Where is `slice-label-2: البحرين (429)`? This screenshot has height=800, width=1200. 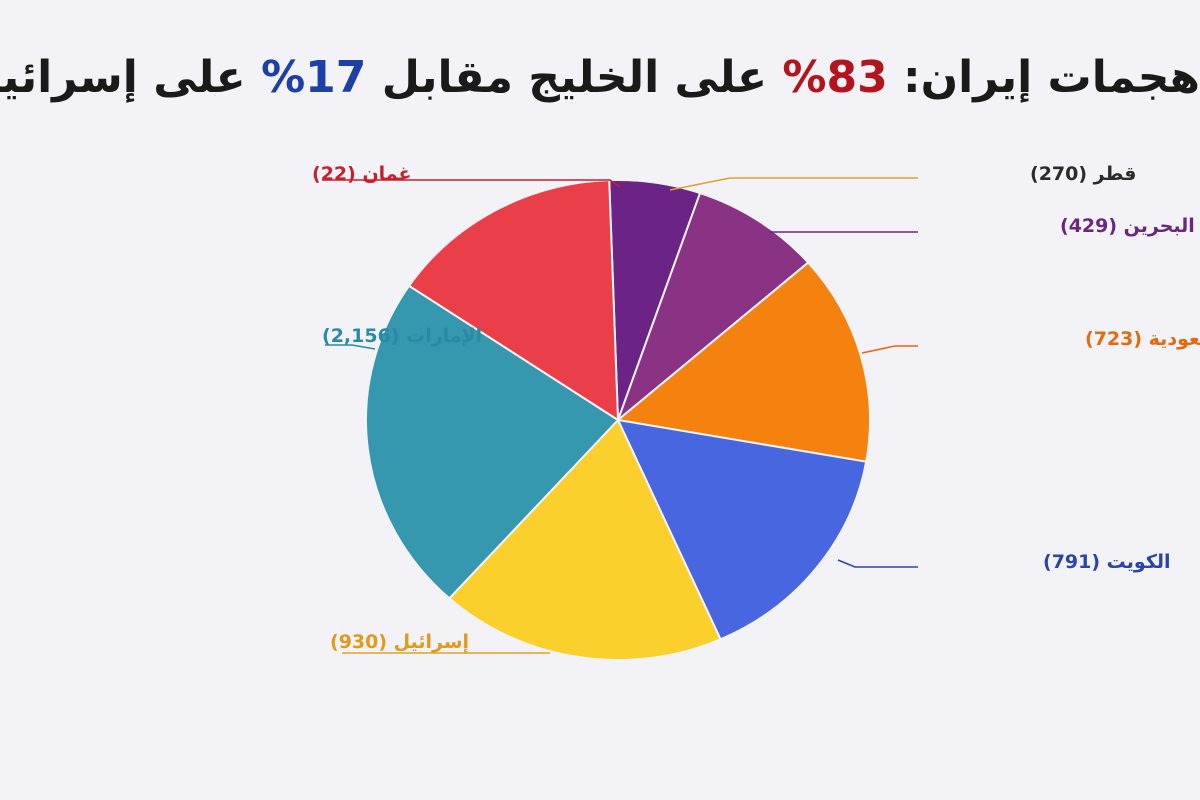 slice-label-2: البحرين (429) is located at coordinates (1127, 226).